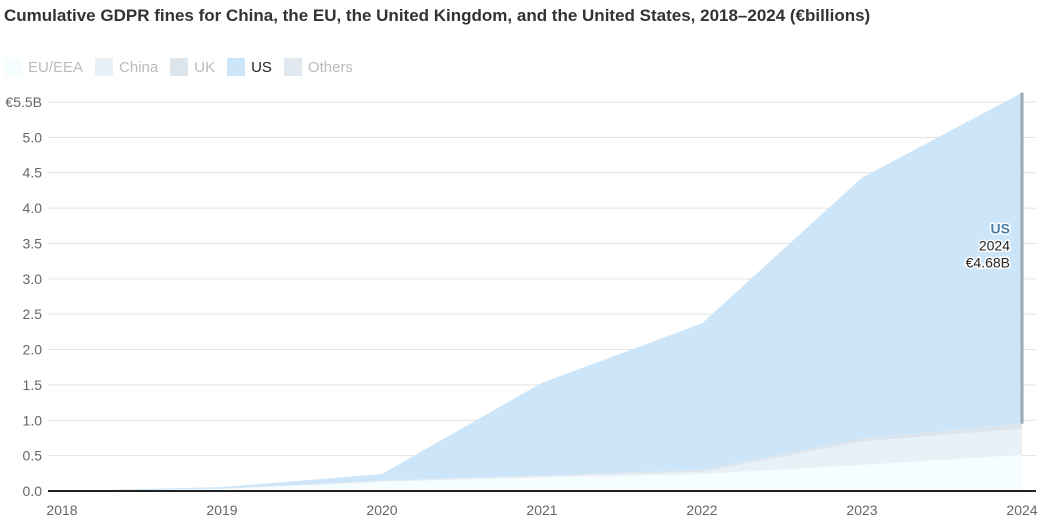  What do you see at coordinates (33, 456) in the screenshot?
I see `y-tick-label: 0.5` at bounding box center [33, 456].